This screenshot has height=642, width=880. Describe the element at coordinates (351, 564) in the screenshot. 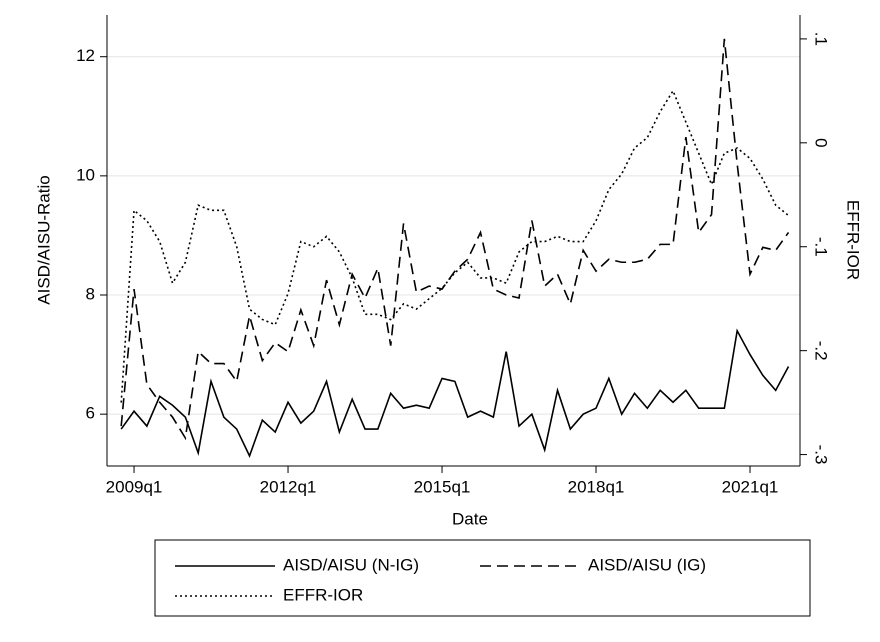

I see `legend-label: AISD/AISU (N-IG)` at that location.